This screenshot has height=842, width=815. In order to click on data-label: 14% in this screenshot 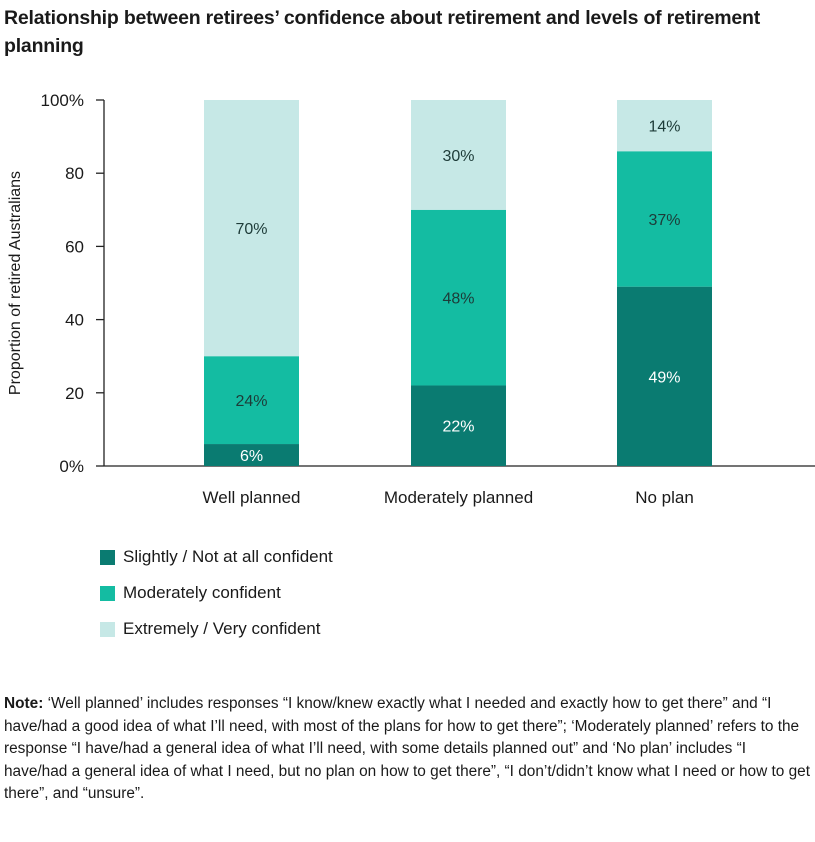, I will do `click(664, 127)`.